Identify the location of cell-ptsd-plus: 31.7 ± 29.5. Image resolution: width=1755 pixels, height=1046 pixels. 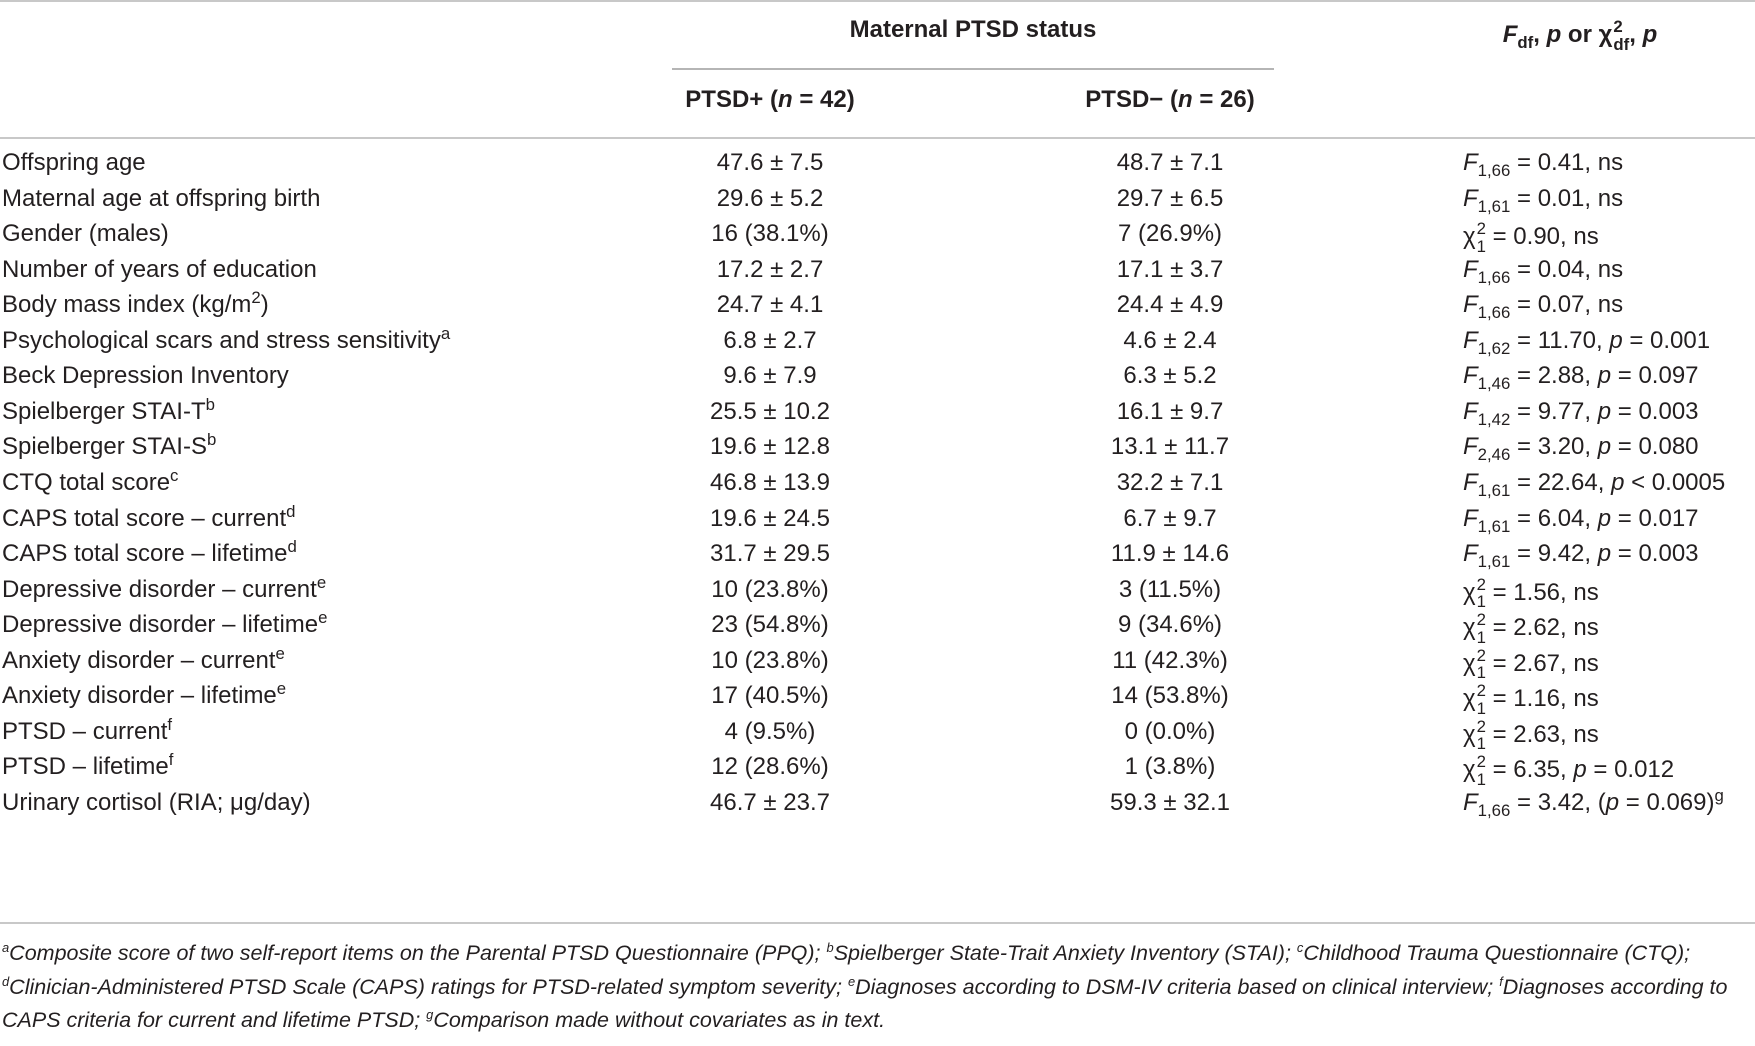
(770, 554).